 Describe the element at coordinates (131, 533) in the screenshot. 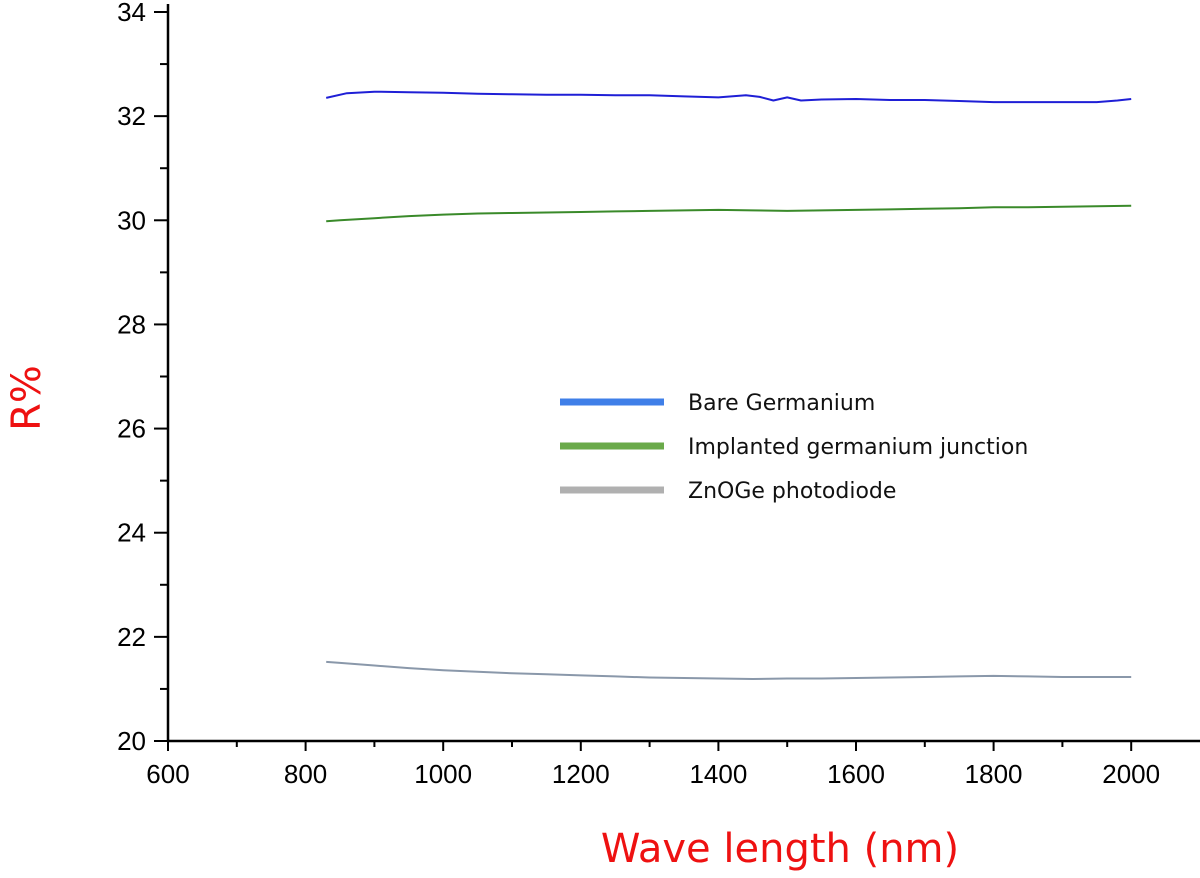

I see `y-tick-label: 24` at that location.